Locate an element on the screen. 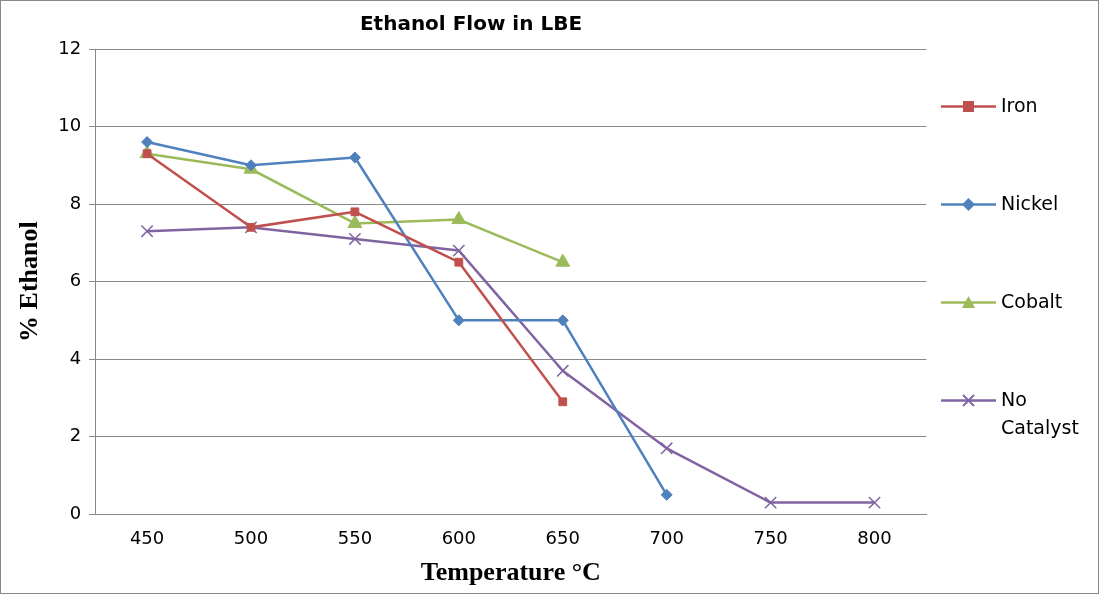 The height and width of the screenshot is (594, 1099). legend-label: Cobalt is located at coordinates (1032, 301).